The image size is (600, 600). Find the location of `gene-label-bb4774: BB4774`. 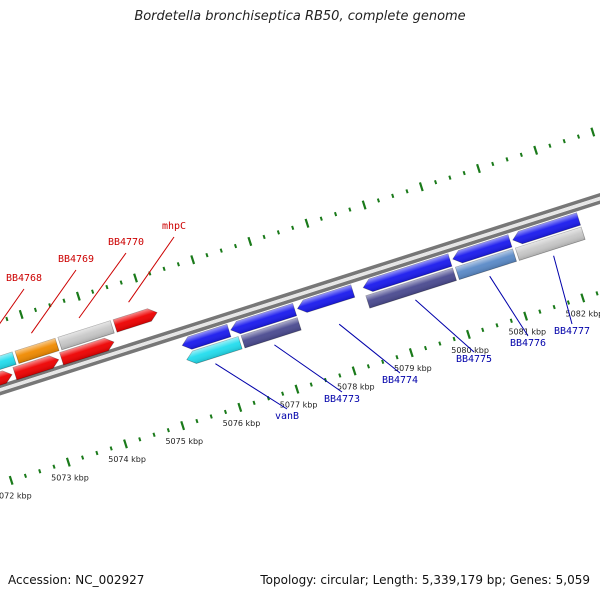

gene-label-bb4774: BB4774 is located at coordinates (400, 380).